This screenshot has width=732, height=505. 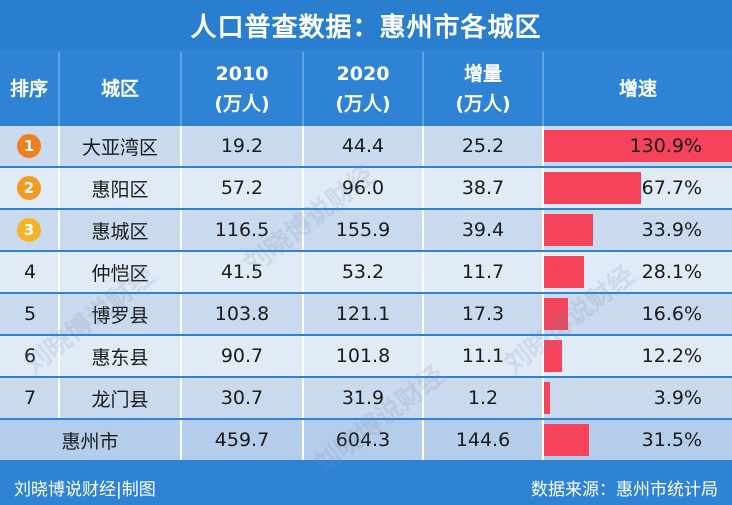 What do you see at coordinates (362, 356) in the screenshot?
I see `pop-2020-cell: 101.8` at bounding box center [362, 356].